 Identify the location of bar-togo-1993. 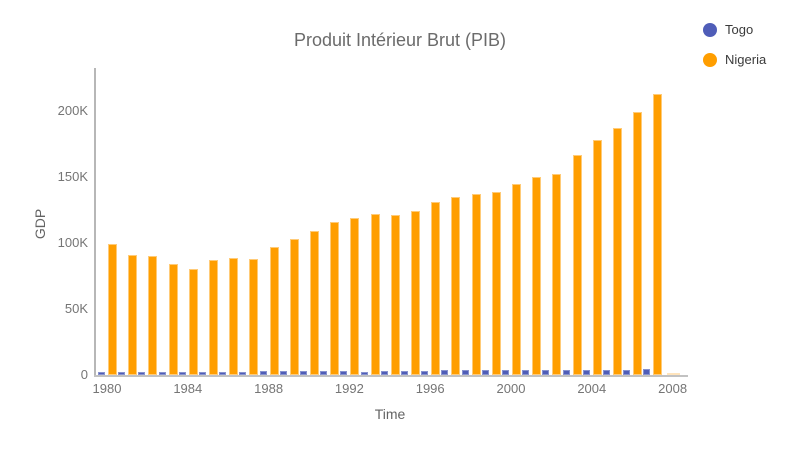
(364, 373).